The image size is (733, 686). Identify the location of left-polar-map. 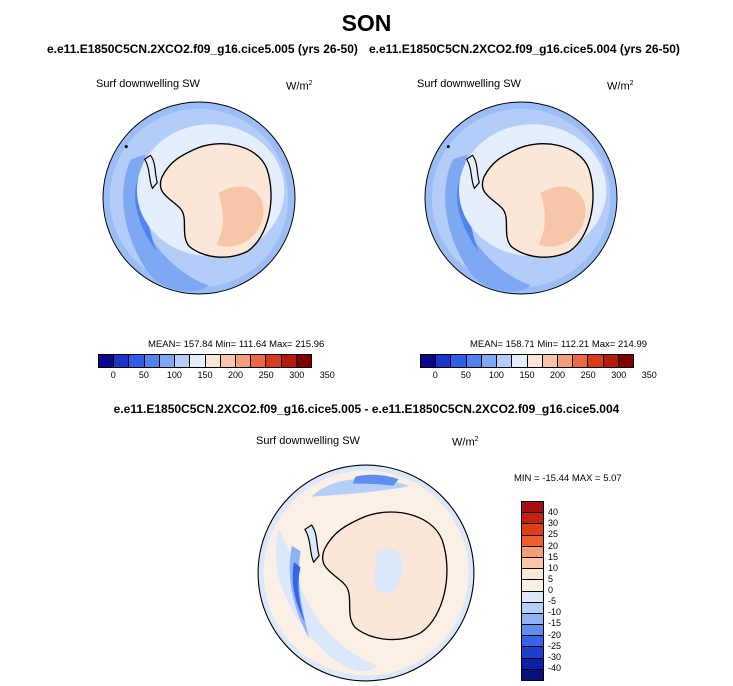
(199, 198).